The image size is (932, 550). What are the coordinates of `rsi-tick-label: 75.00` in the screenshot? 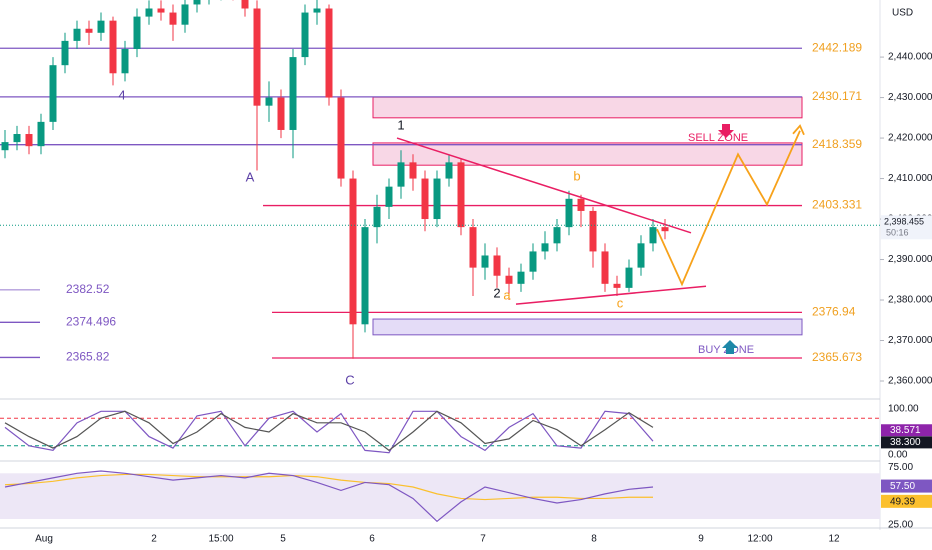 It's located at (900, 467).